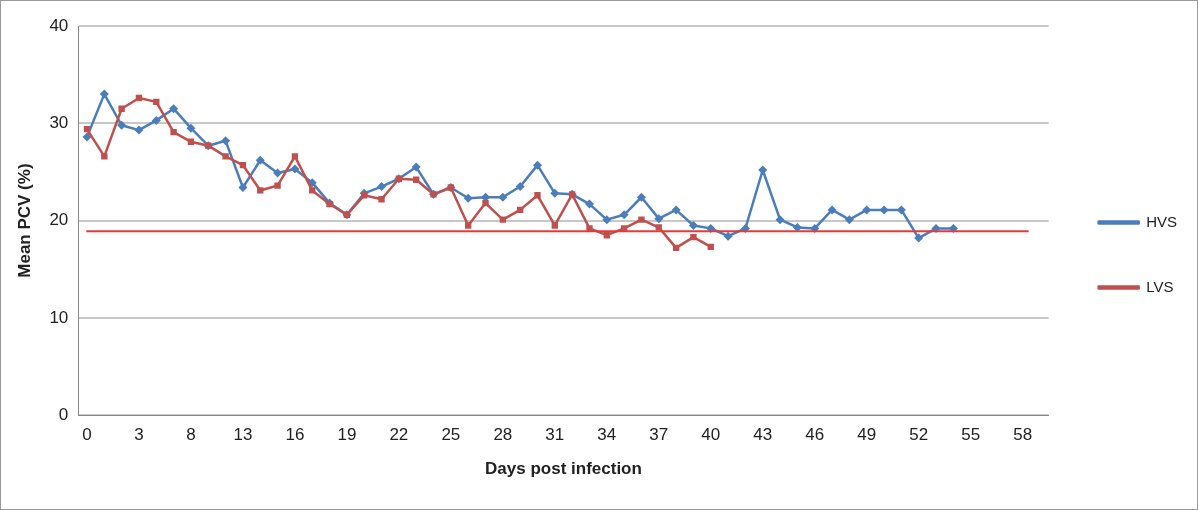 Image resolution: width=1198 pixels, height=510 pixels. What do you see at coordinates (555, 435) in the screenshot?
I see `x-tick-label: 31` at bounding box center [555, 435].